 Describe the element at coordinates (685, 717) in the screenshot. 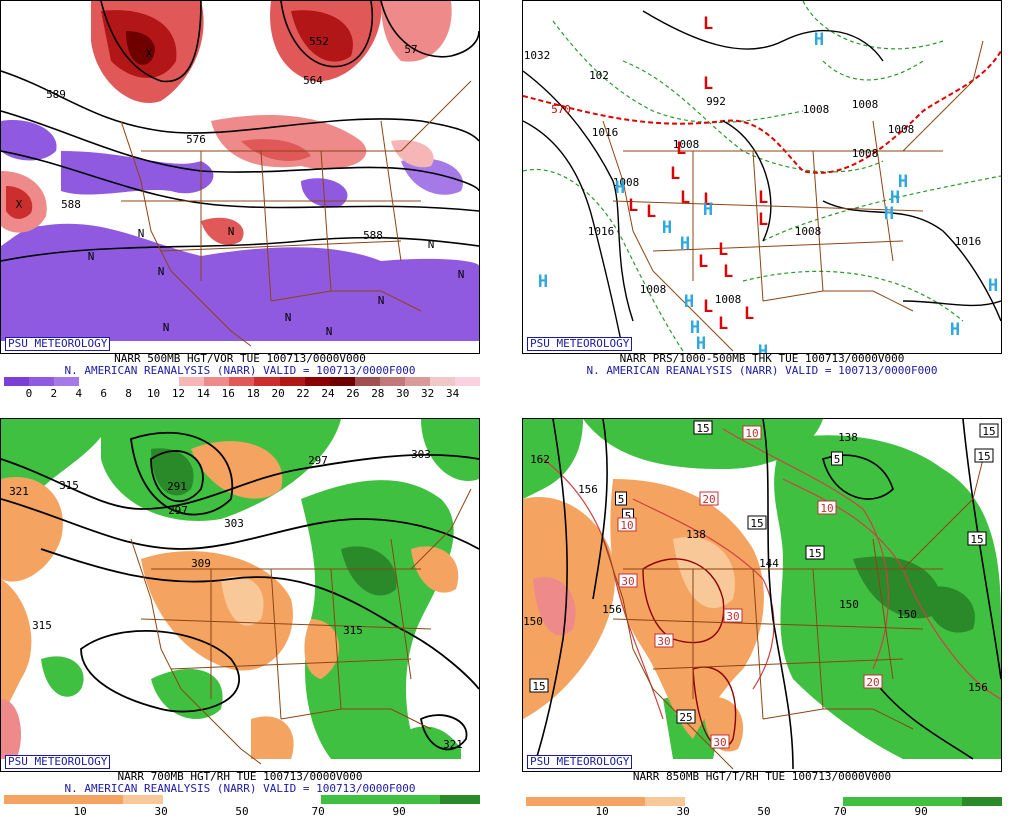

I see `contour-label: 25` at that location.